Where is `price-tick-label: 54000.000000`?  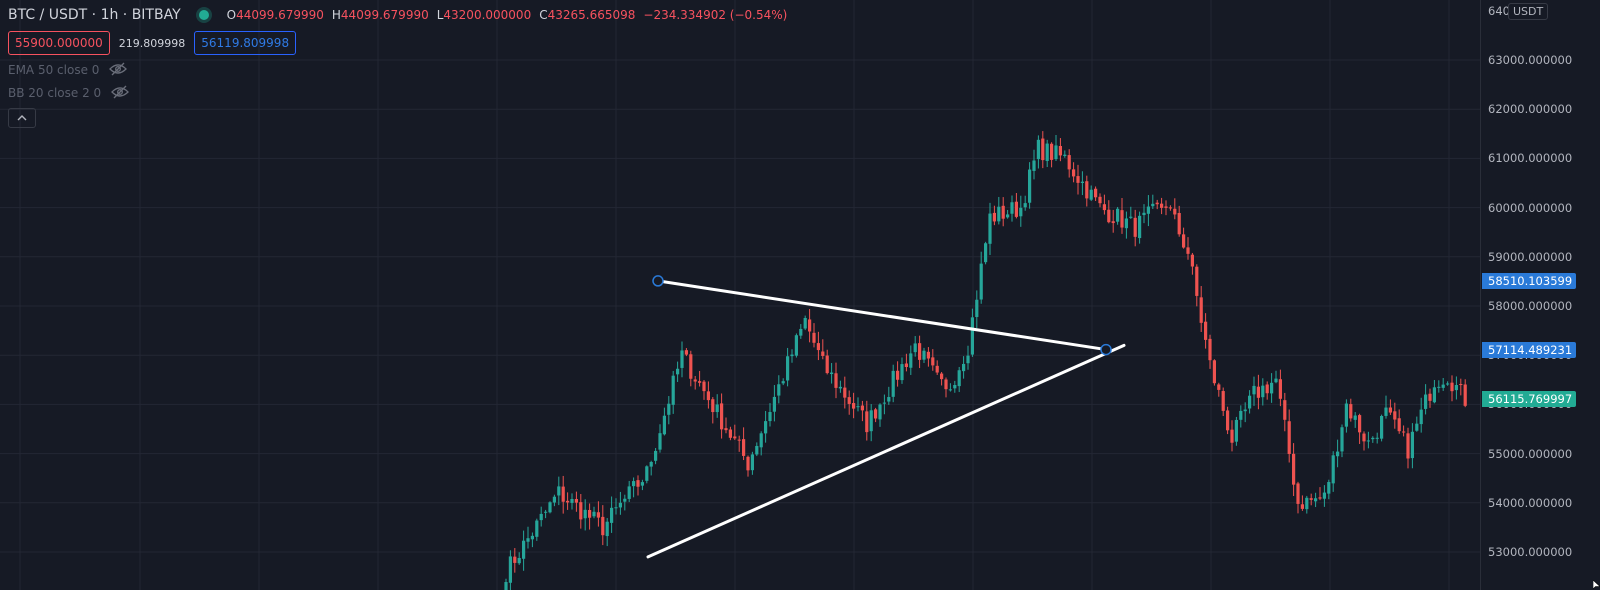
price-tick-label: 54000.000000 is located at coordinates (1530, 502).